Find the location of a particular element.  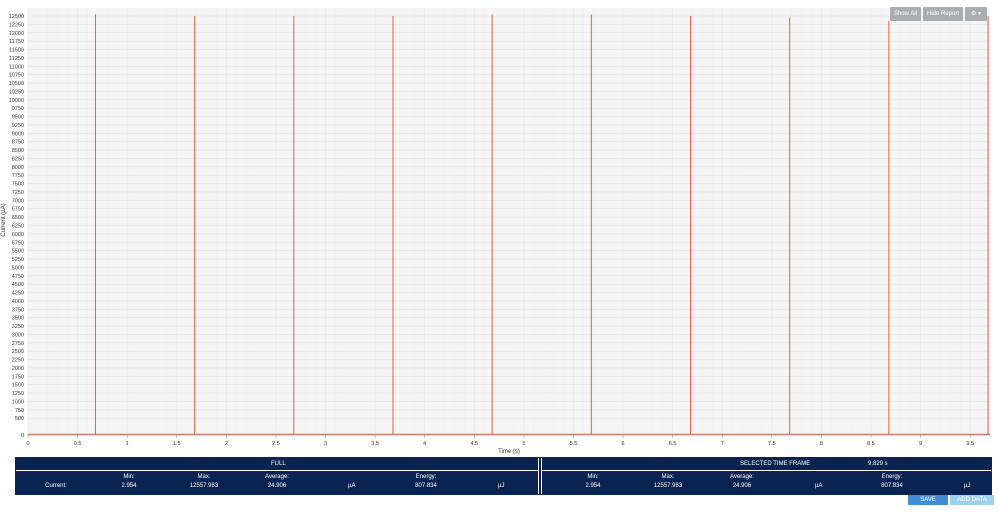

selected-title: SELECTED TIME FRAME is located at coordinates (775, 464).